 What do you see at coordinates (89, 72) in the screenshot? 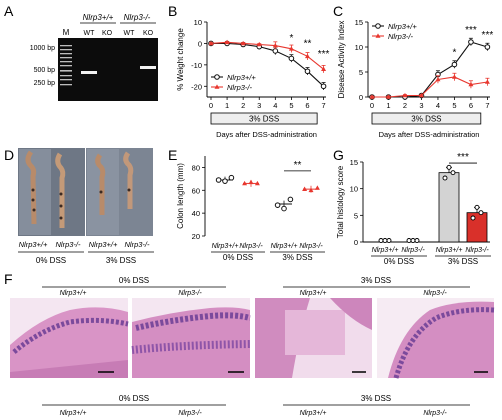
I see `gel-band-wt-wt` at bounding box center [89, 72].